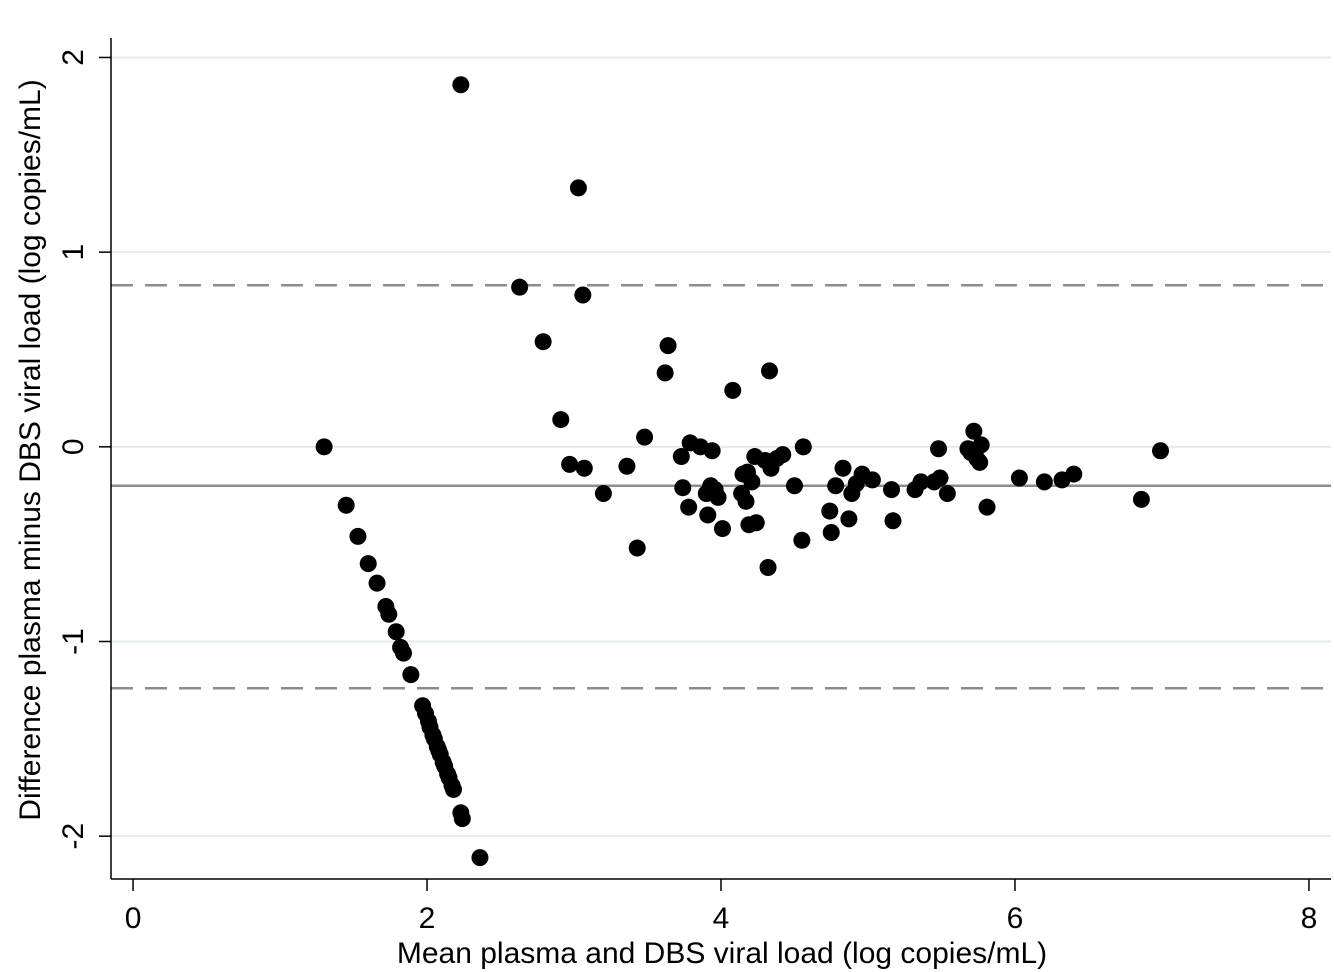  Describe the element at coordinates (73, 57) in the screenshot. I see `y-tick-label-2: 2` at that location.